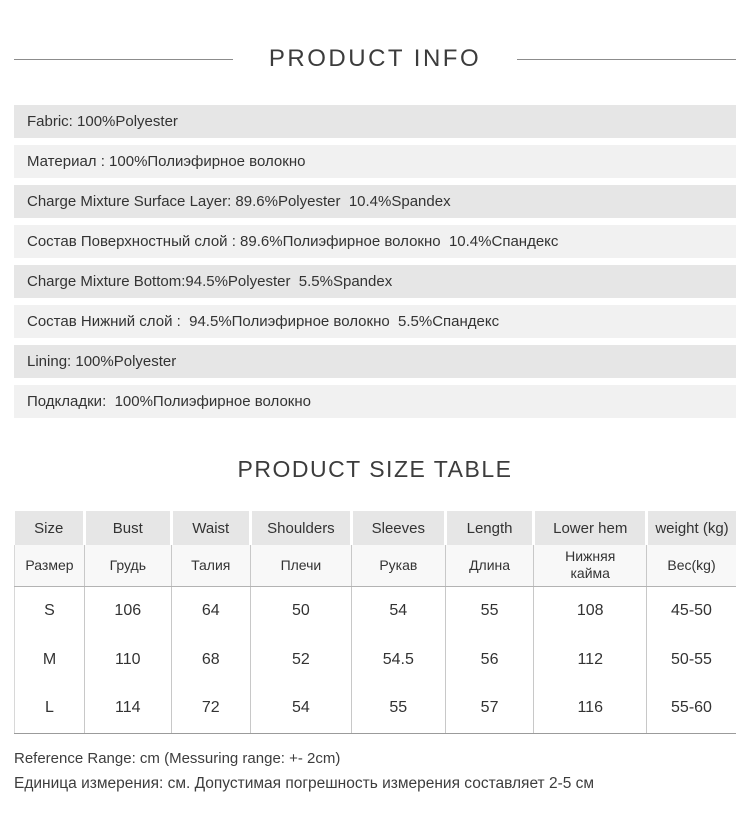 The height and width of the screenshot is (822, 750). Describe the element at coordinates (301, 528) in the screenshot. I see `col-header-shoulders: Shoulders` at that location.